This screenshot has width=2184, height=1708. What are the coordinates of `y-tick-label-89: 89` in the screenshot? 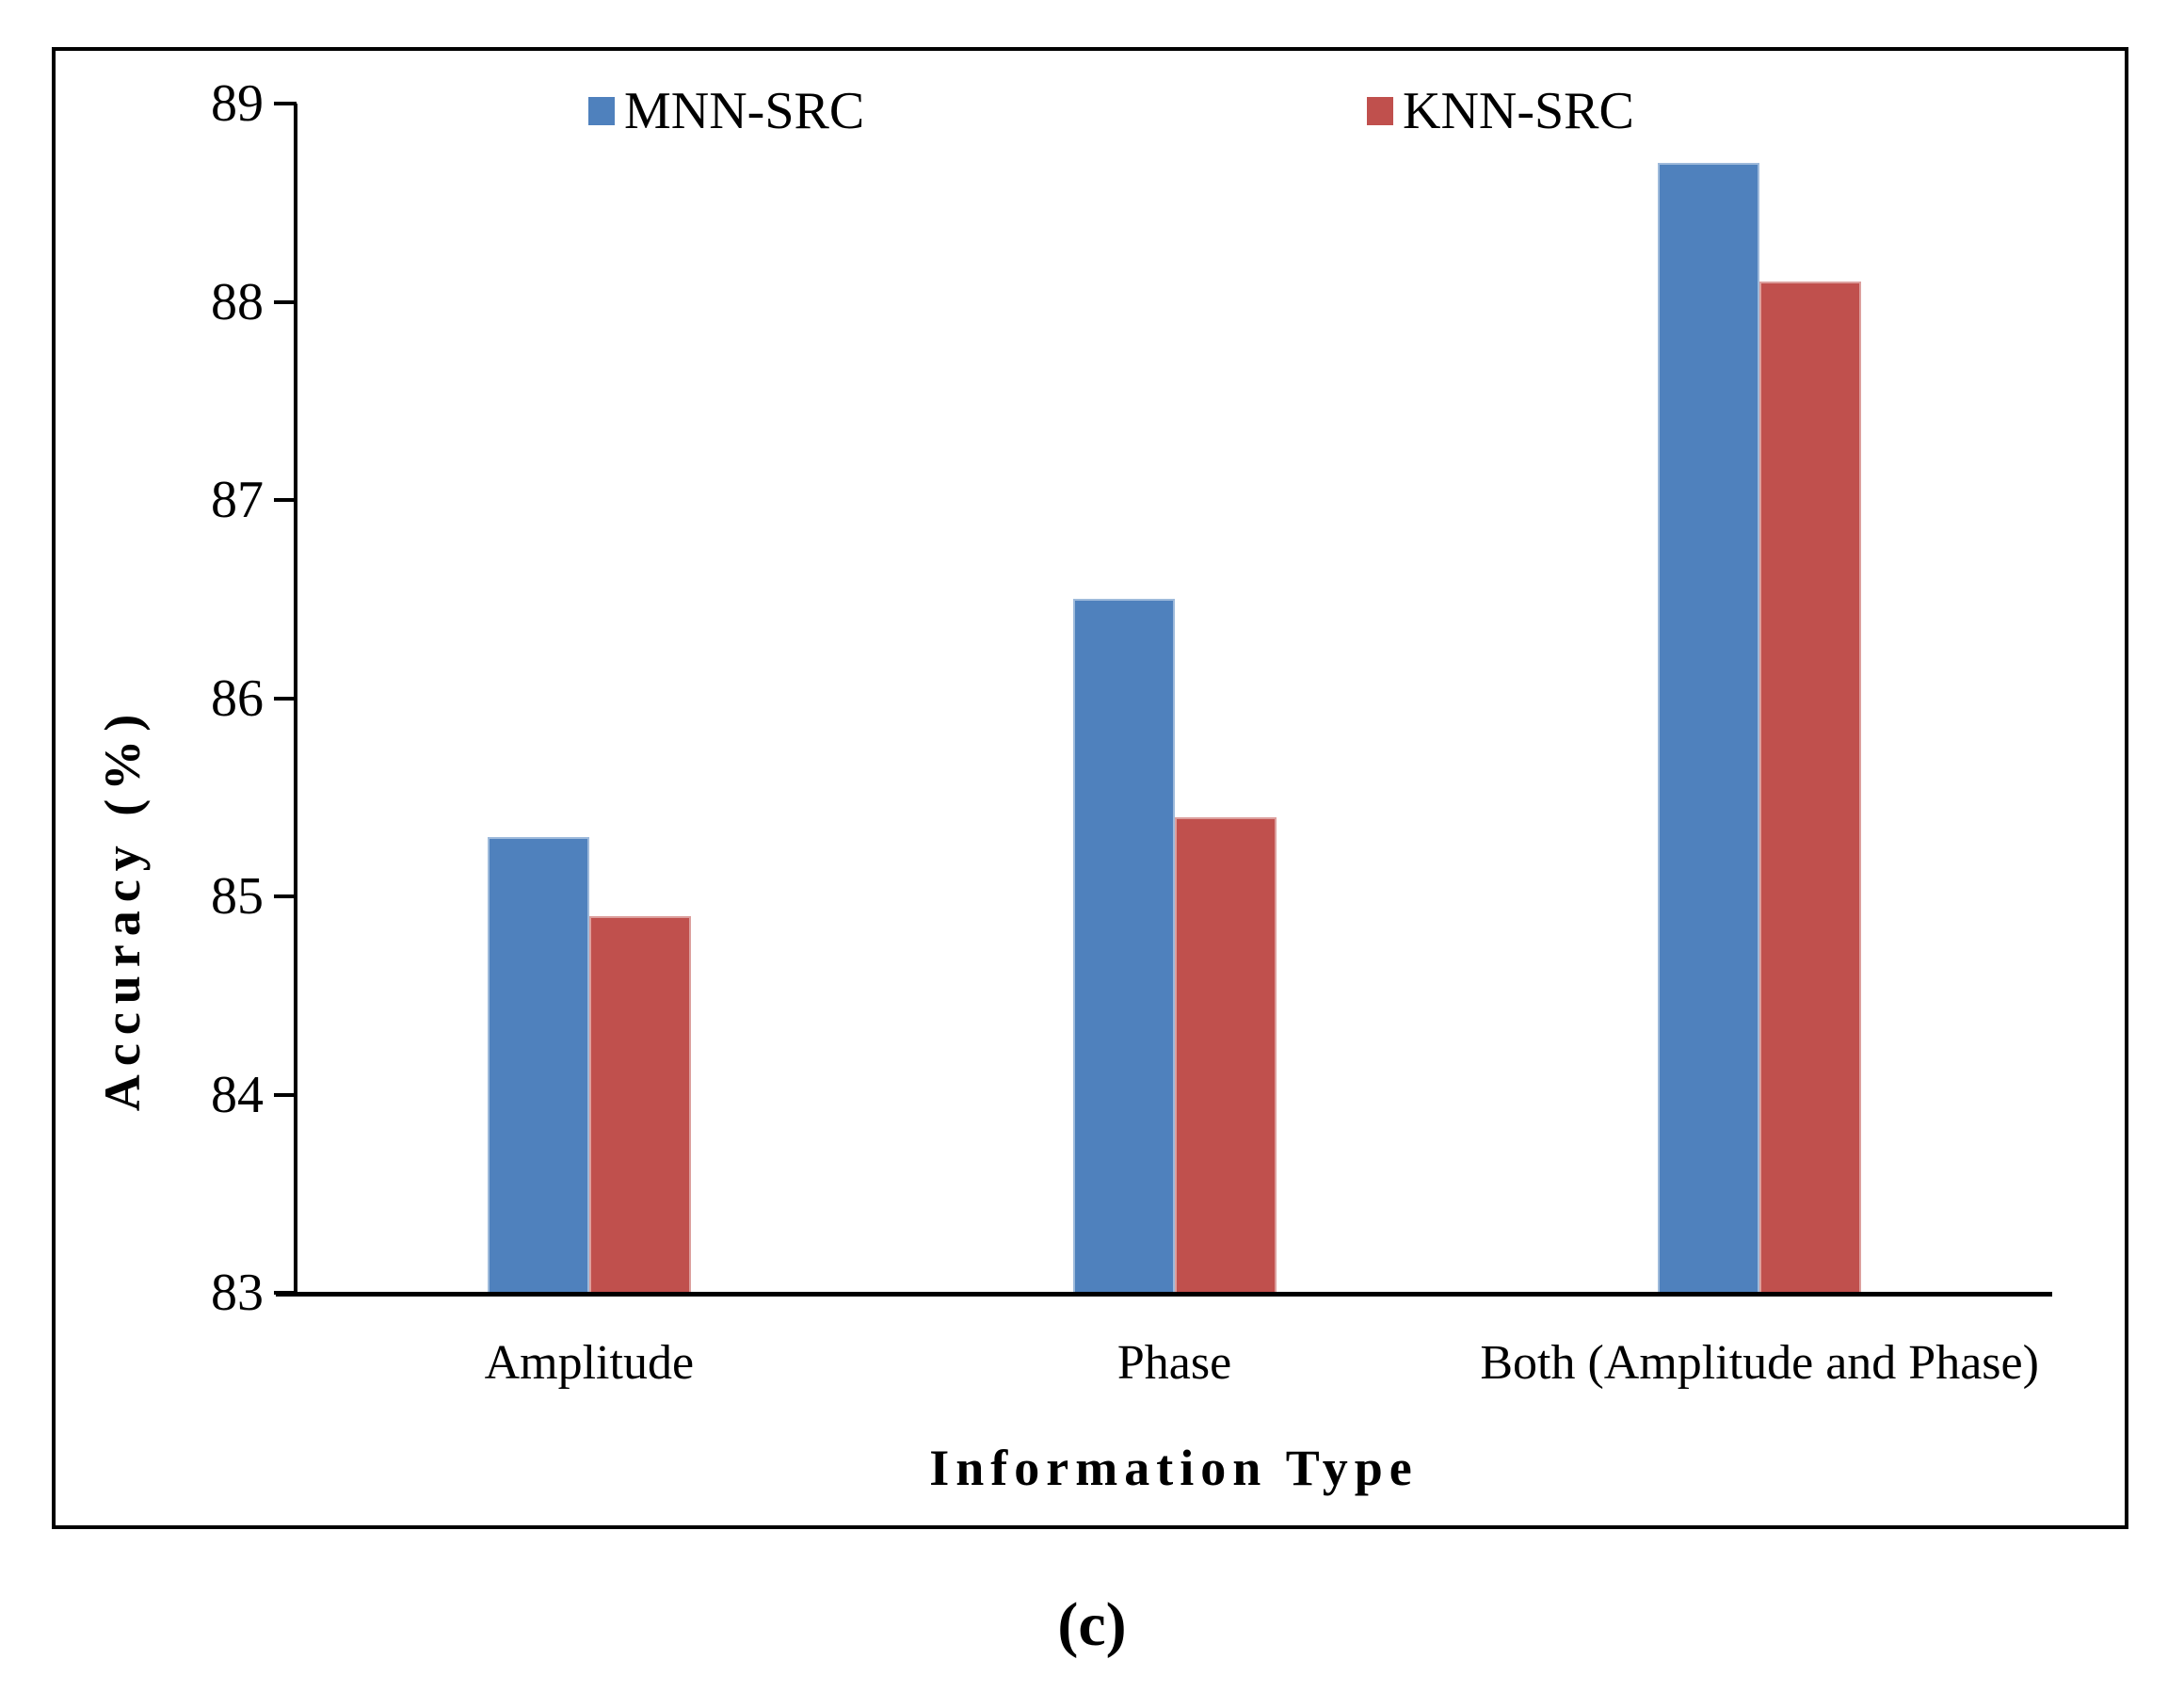 It's located at (237, 103).